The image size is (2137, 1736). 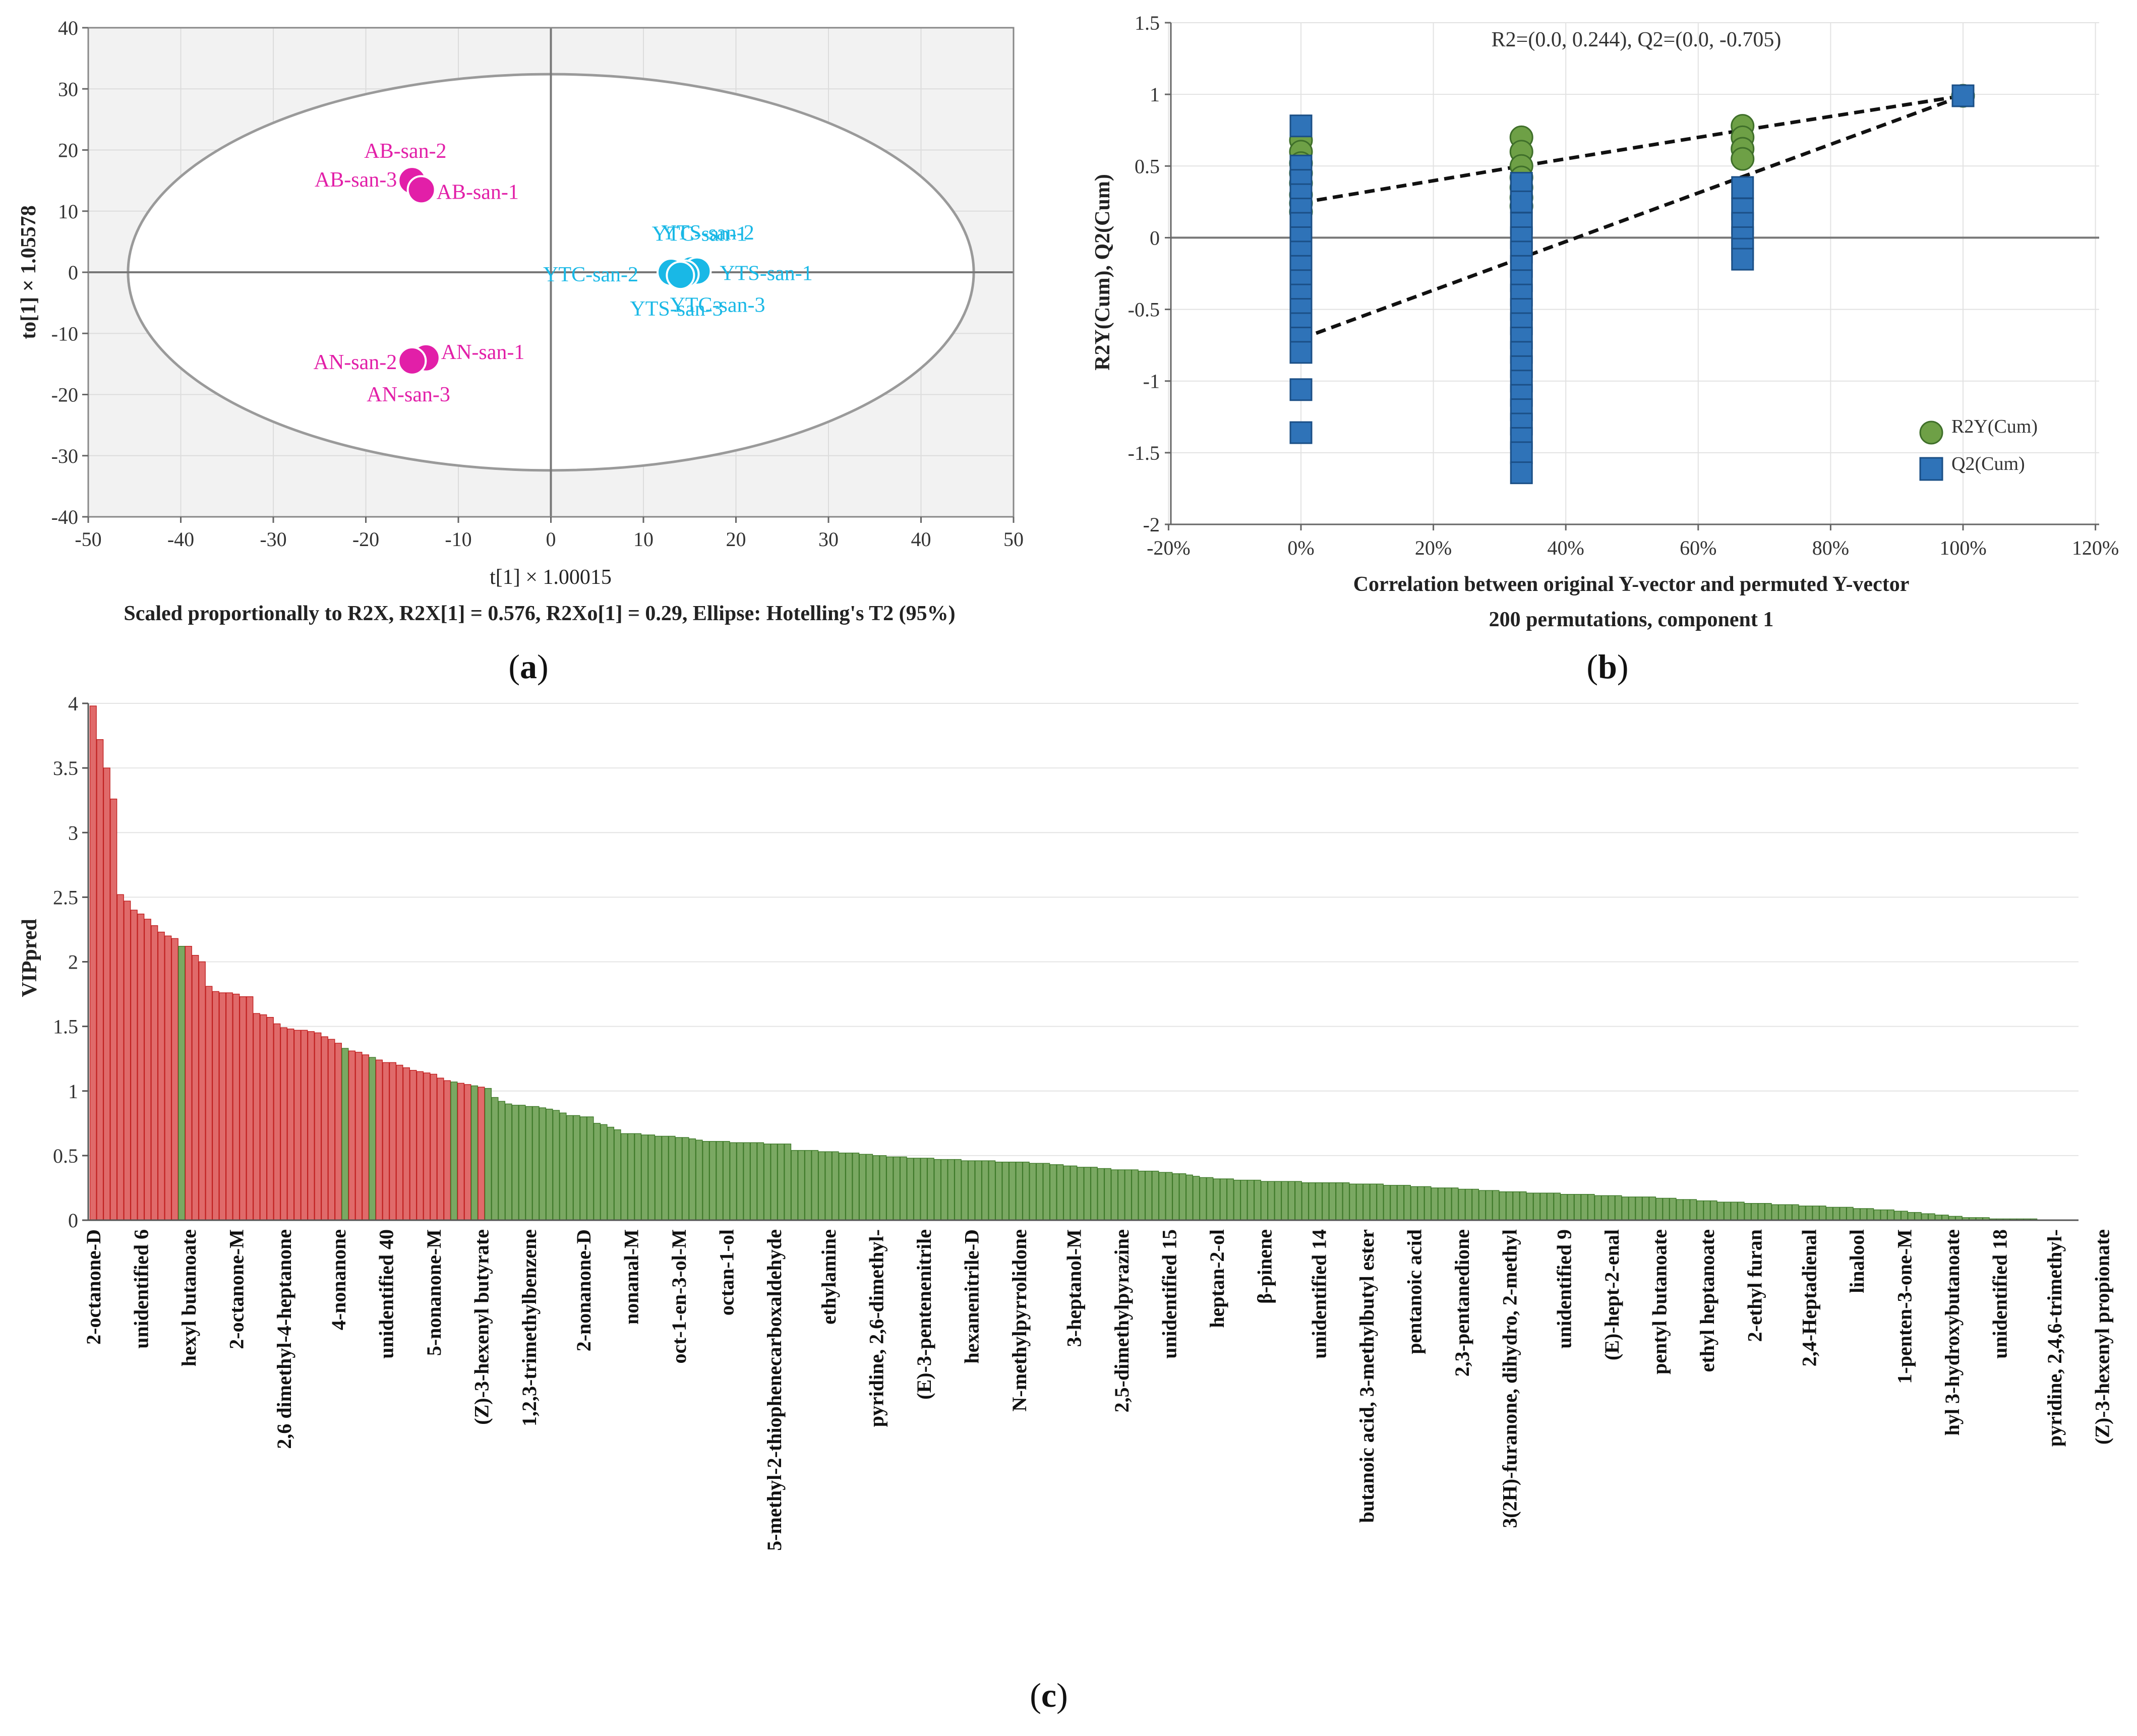 I want to click on panel-b-y-ticks: 1.5 1 0.5 0 -0.5 -1 -1.5 -2, so click(x=1150, y=274).